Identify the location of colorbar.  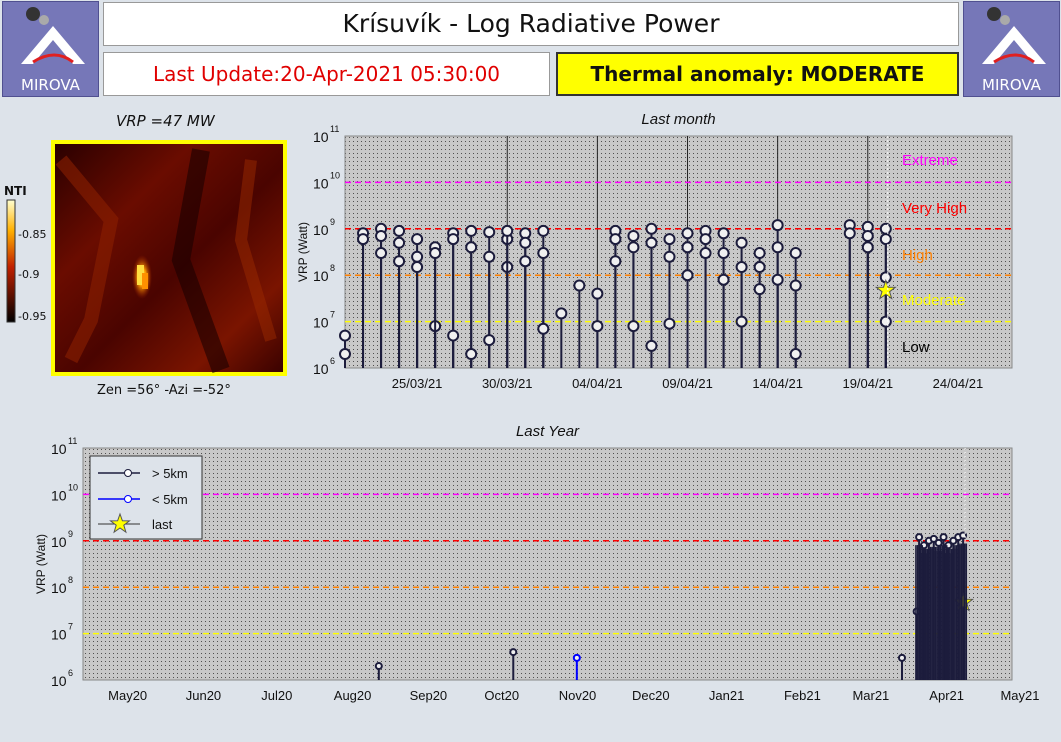
(11, 261).